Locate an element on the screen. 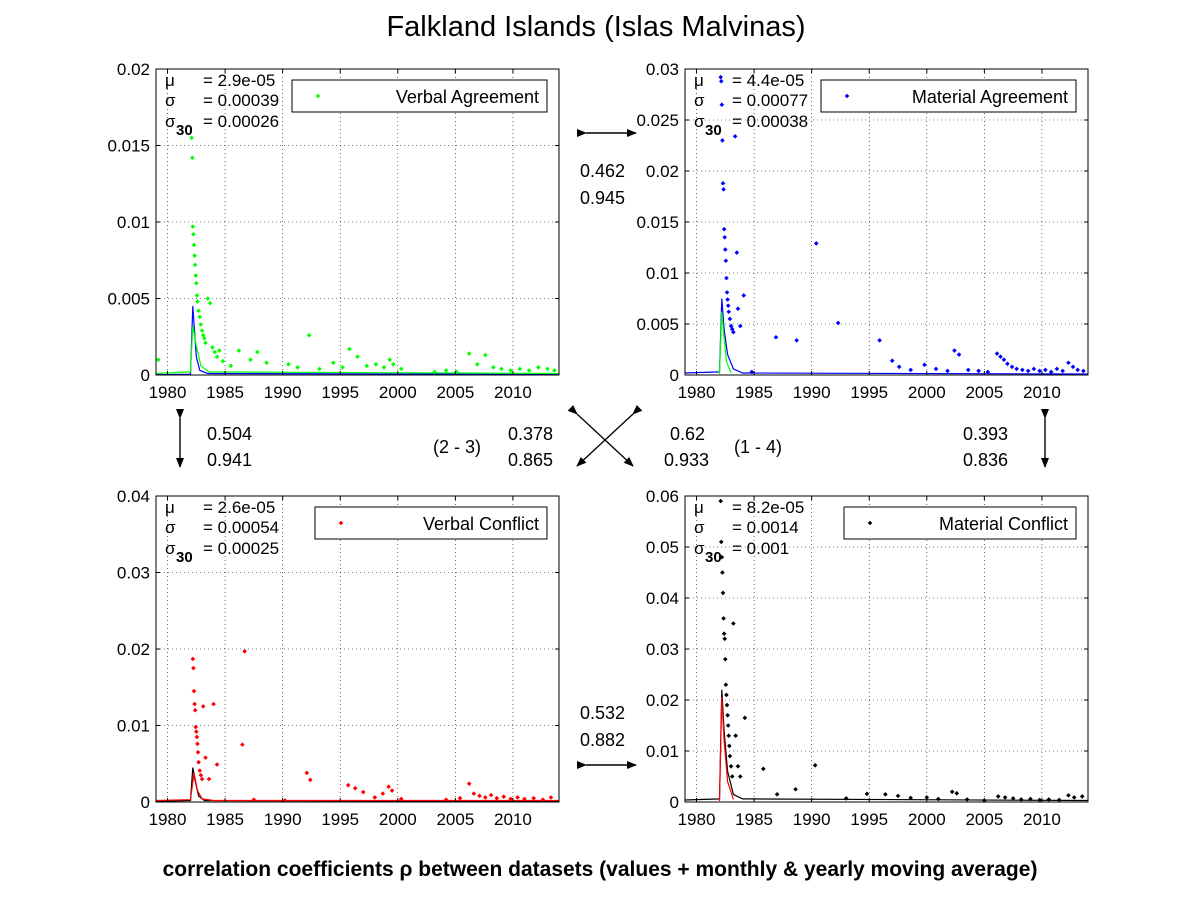 This screenshot has height=901, width=1201. y-tick-label: 0.015 is located at coordinates (128, 146).